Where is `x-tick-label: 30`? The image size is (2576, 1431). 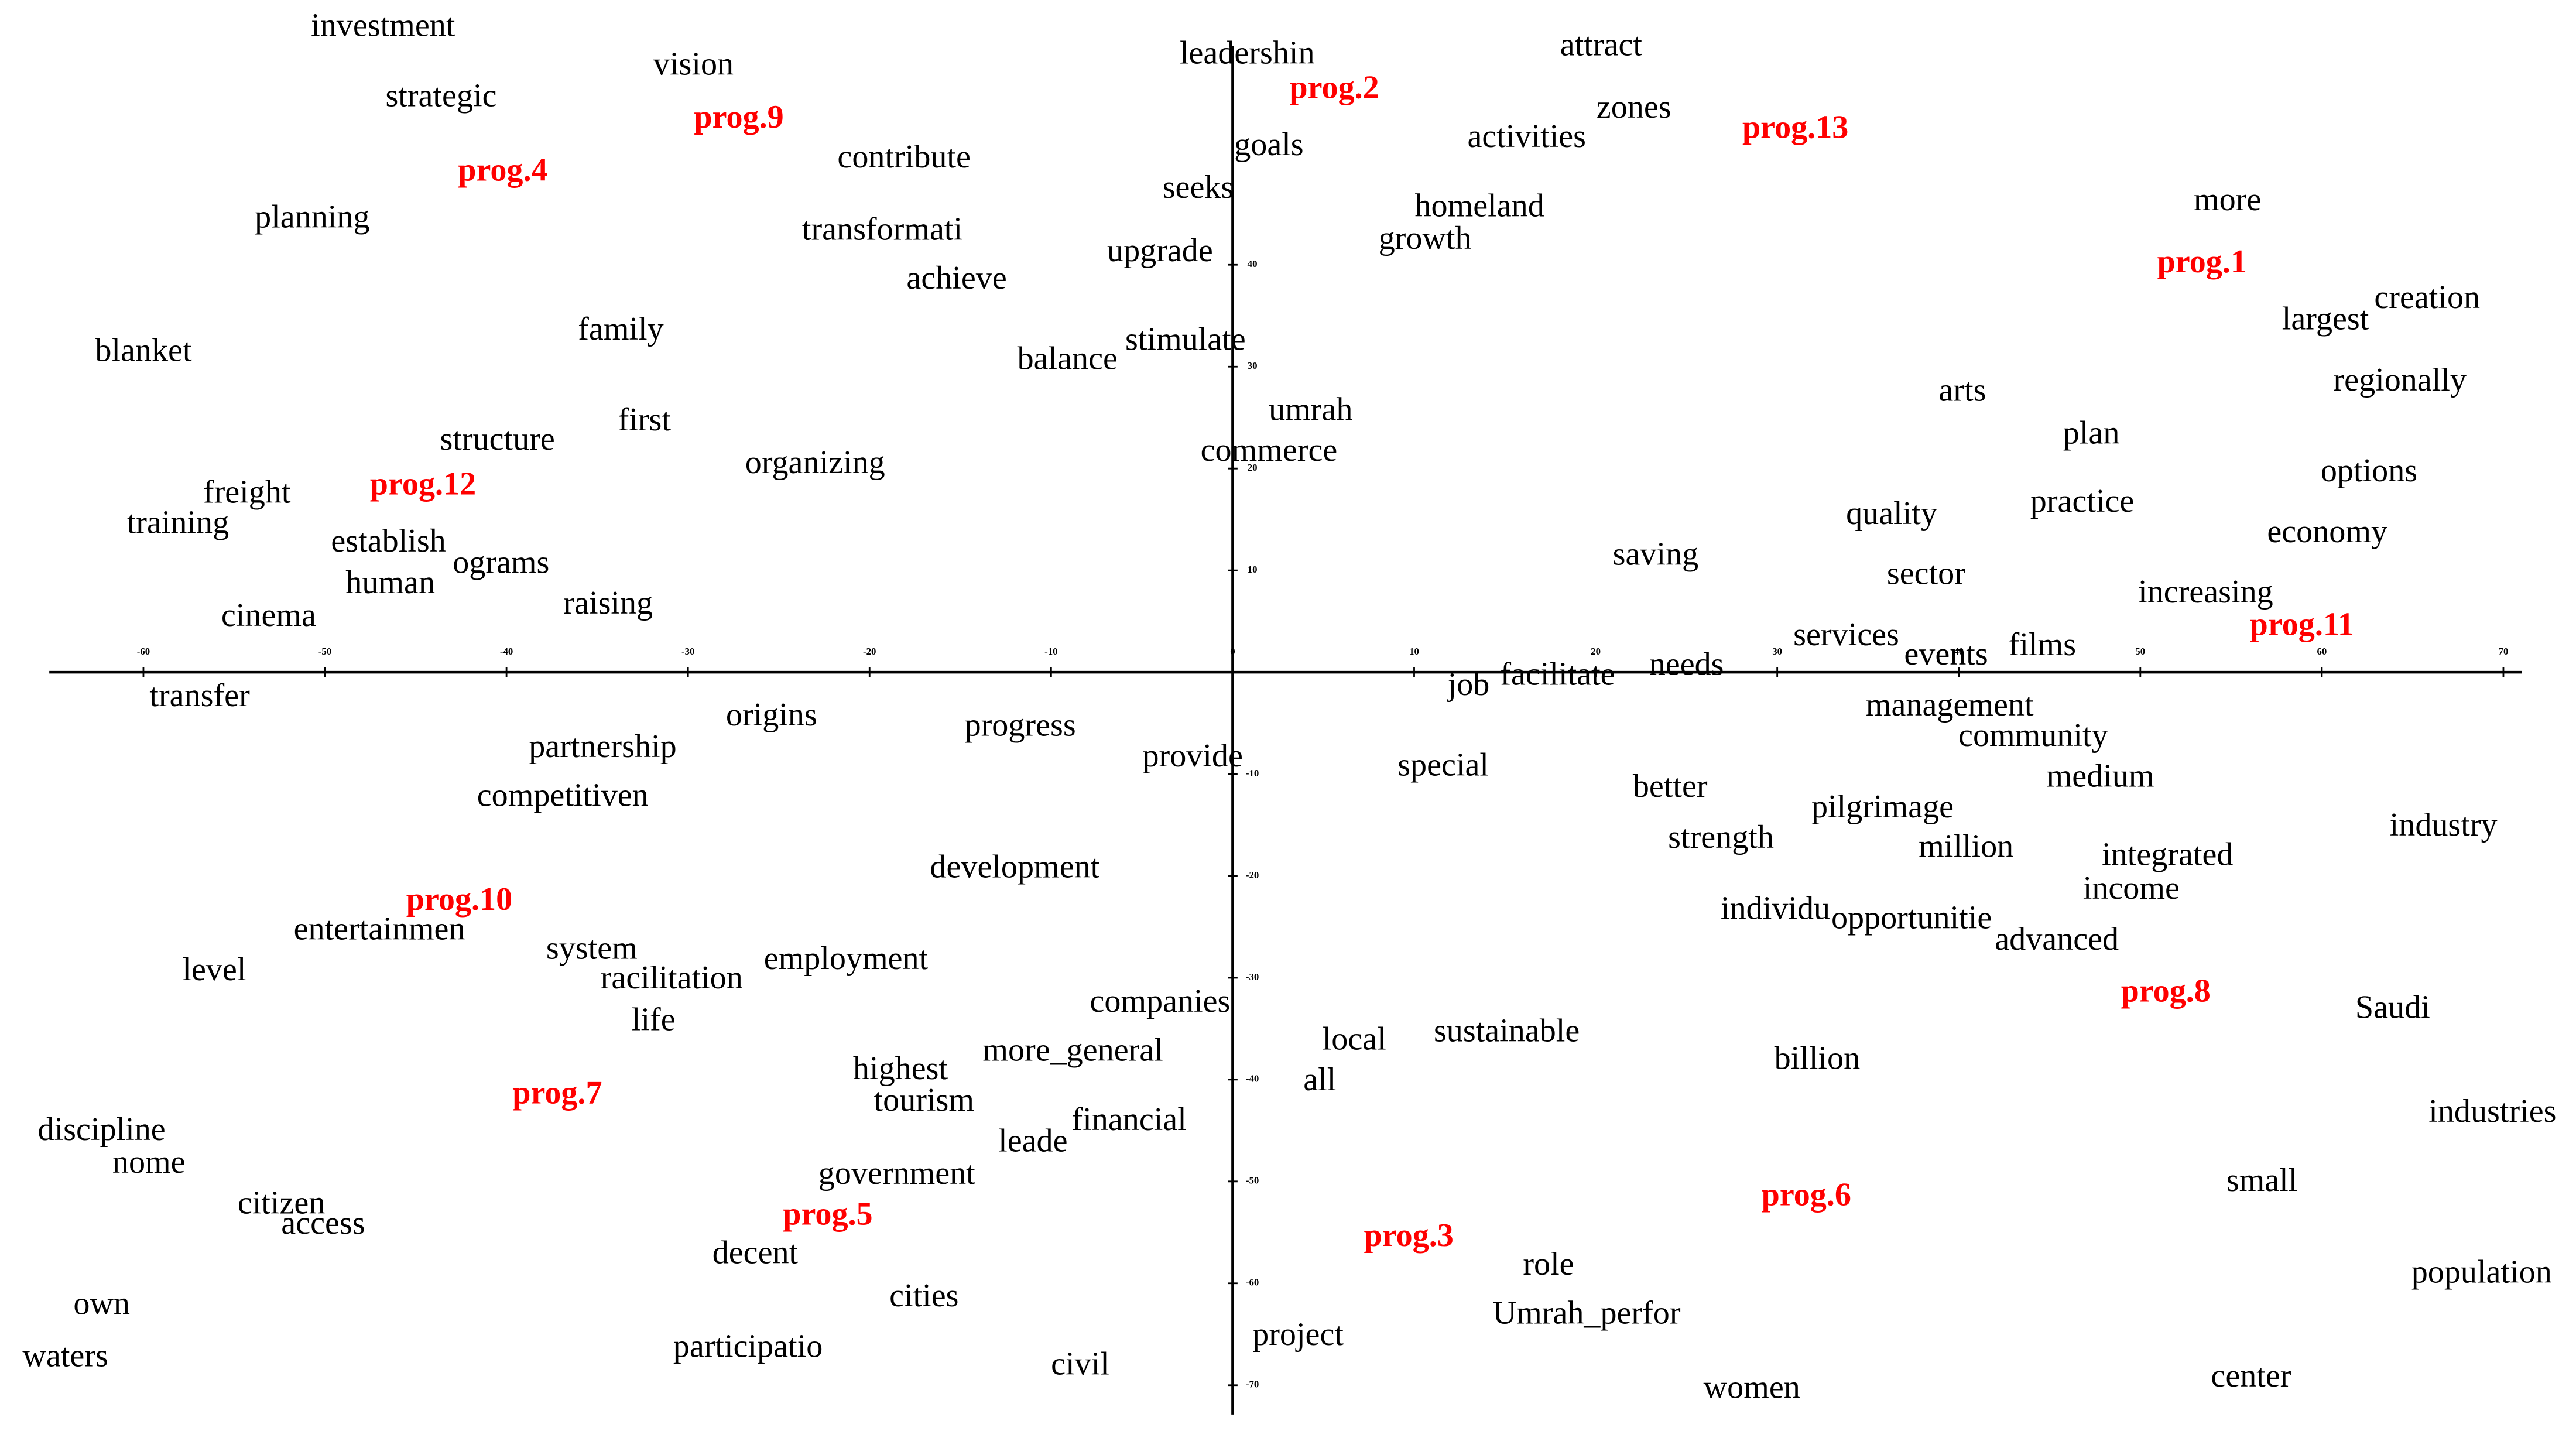
x-tick-label: 30 is located at coordinates (1777, 652).